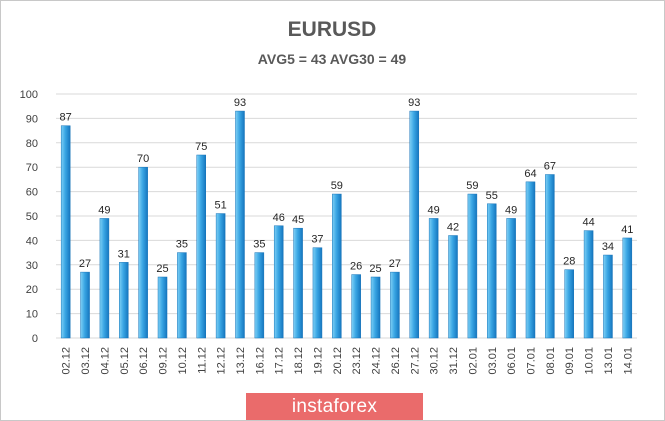 The height and width of the screenshot is (421, 665). I want to click on data-label: 70, so click(143, 159).